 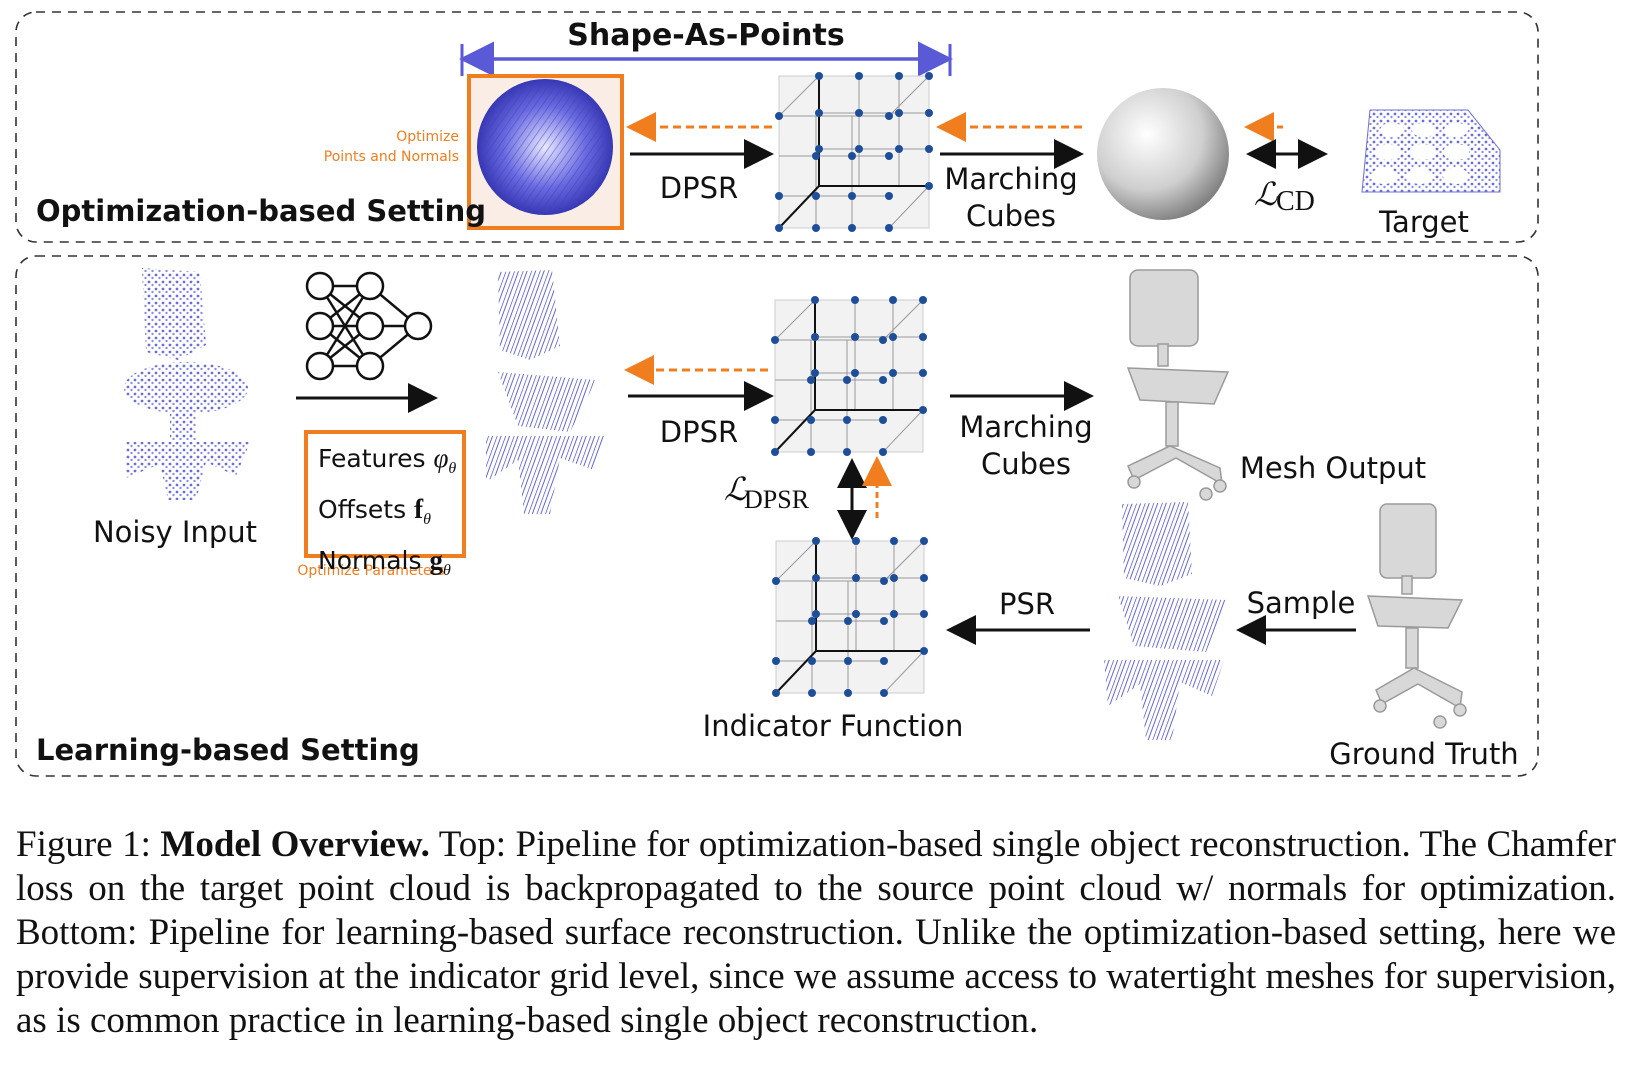 What do you see at coordinates (187, 384) in the screenshot?
I see `noisy-input-pointcloud-icon` at bounding box center [187, 384].